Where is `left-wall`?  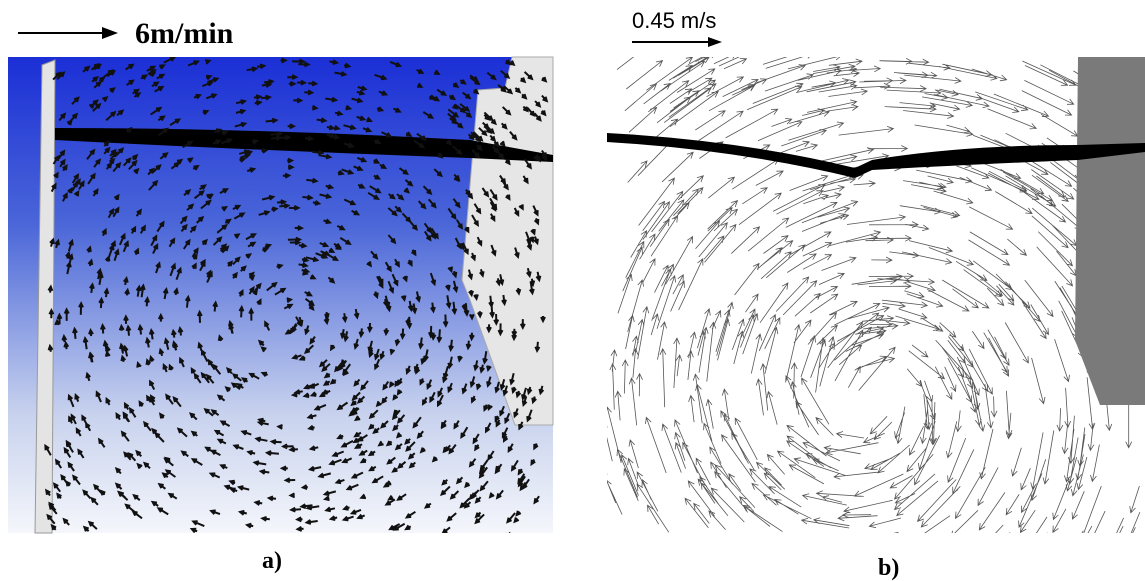 left-wall is located at coordinates (45, 296).